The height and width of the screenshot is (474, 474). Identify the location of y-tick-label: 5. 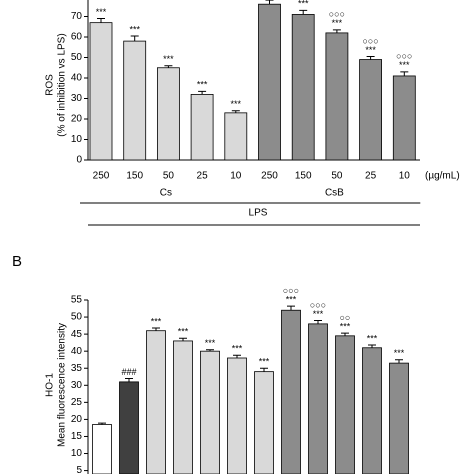
(79, 469).